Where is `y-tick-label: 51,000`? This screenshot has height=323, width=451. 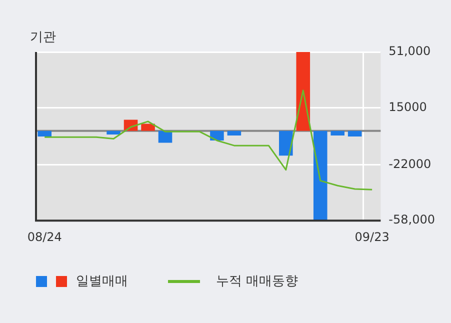
y-tick-label: 51,000 is located at coordinates (409, 51).